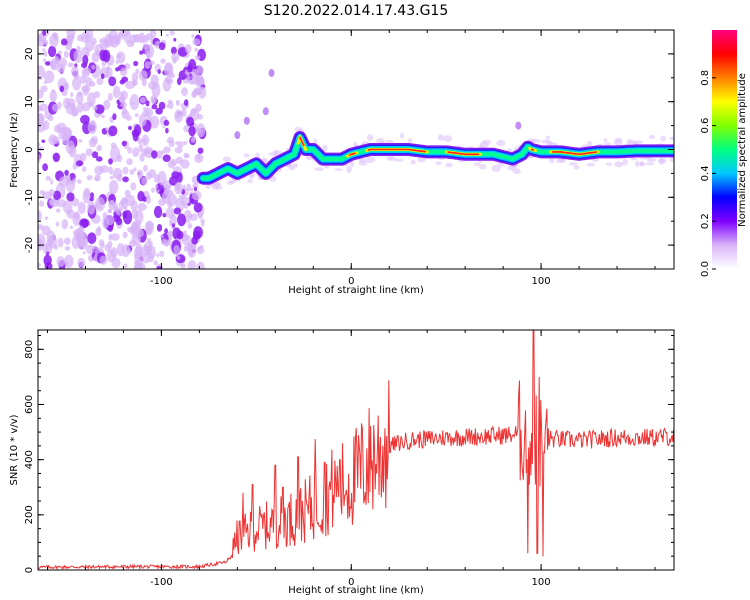 The image size is (750, 600). Describe the element at coordinates (705, 126) in the screenshot. I see `colorbar-tick-label: 0.6` at that location.